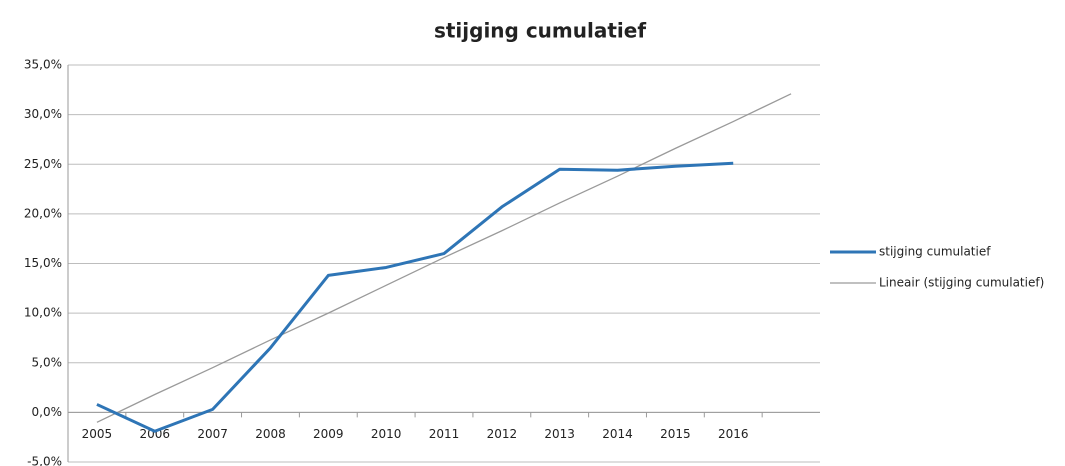 This screenshot has width=1065, height=466. Describe the element at coordinates (44, 460) in the screenshot. I see `y-tick-label: -5,0%` at that location.